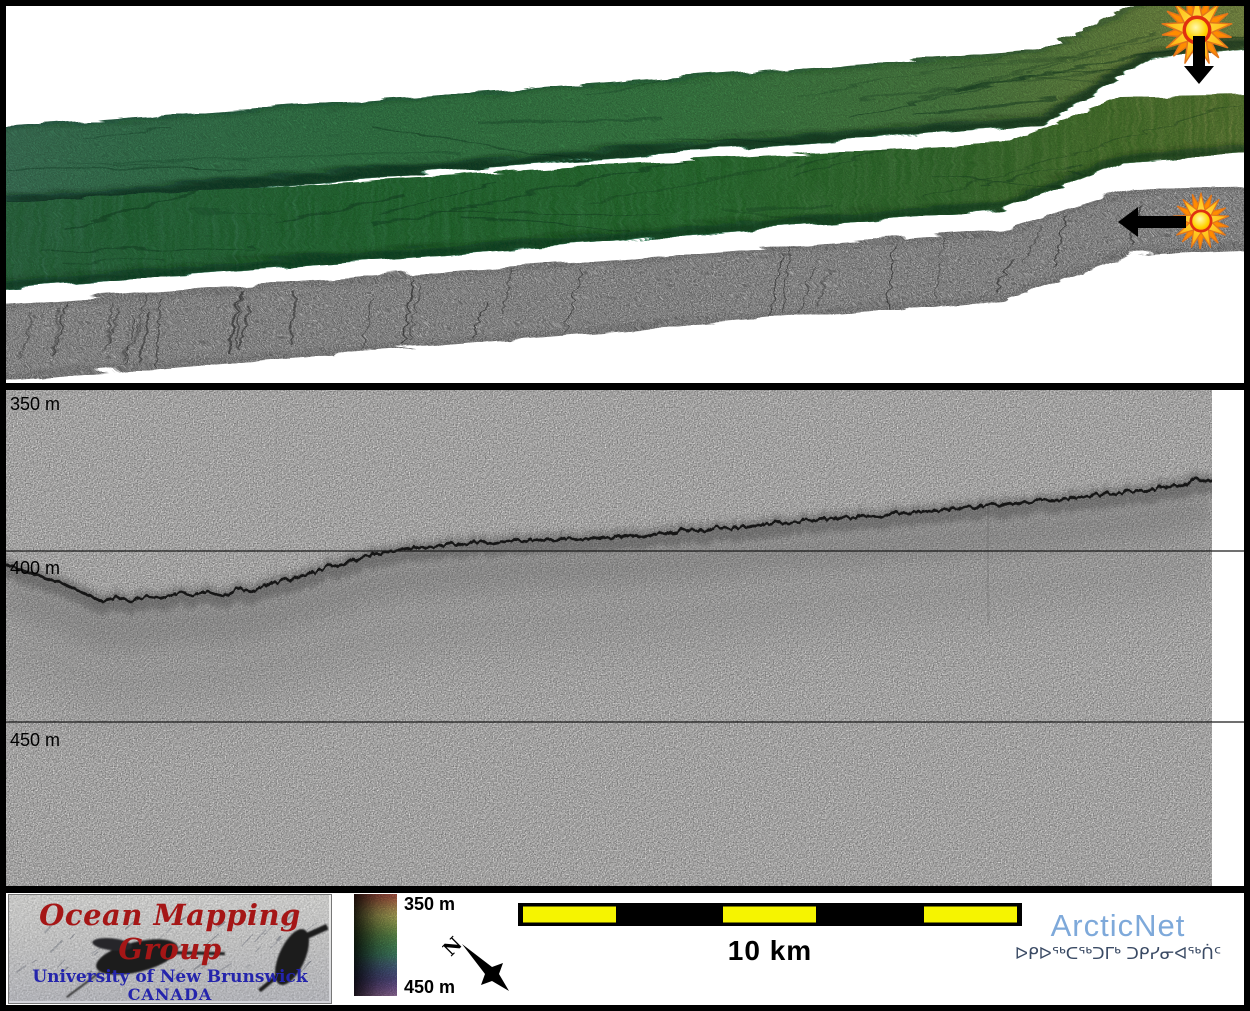  Describe the element at coordinates (430, 904) in the screenshot. I see `colorbar-top-label: 350 m` at that location.